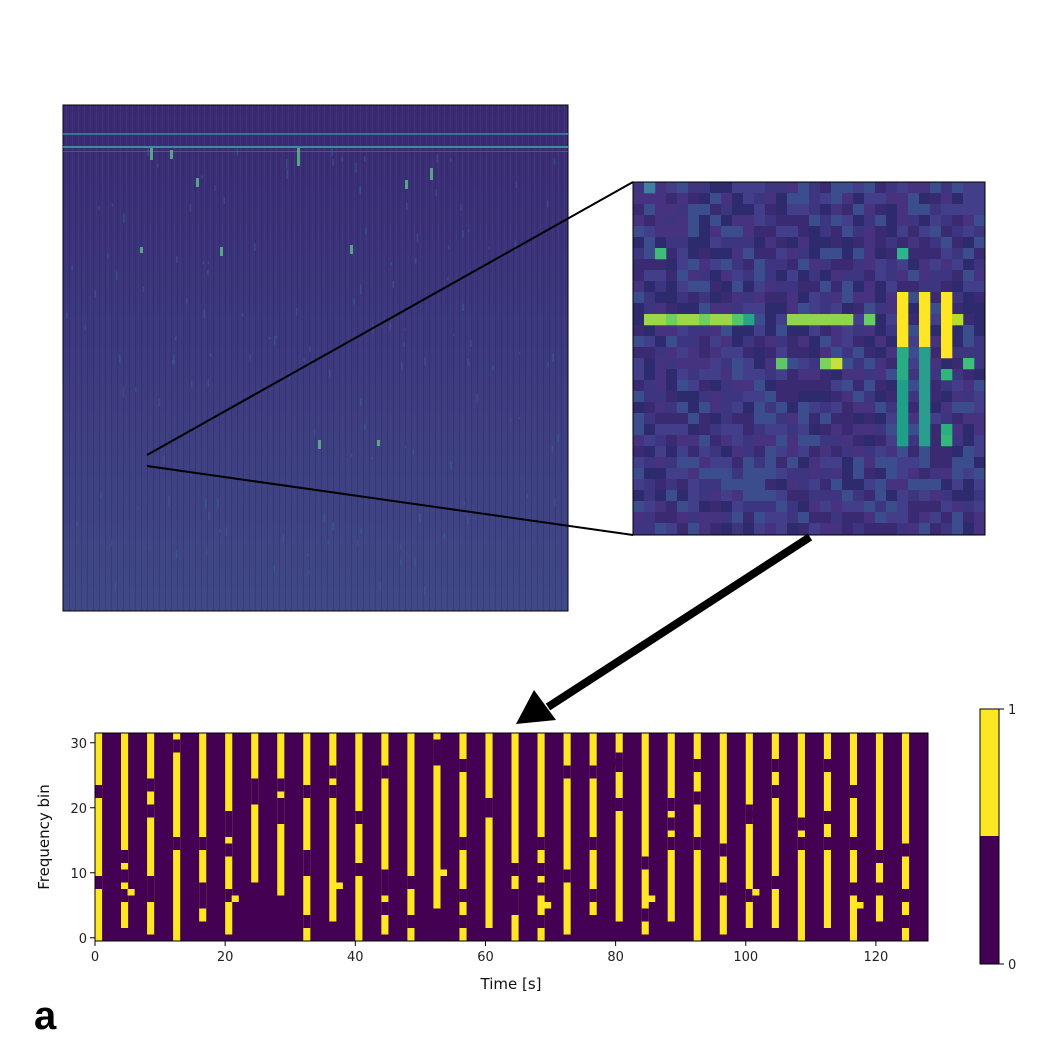 This screenshot has width=1063, height=1063. What do you see at coordinates (390, 318) in the screenshot?
I see `zoom-line-top` at bounding box center [390, 318].